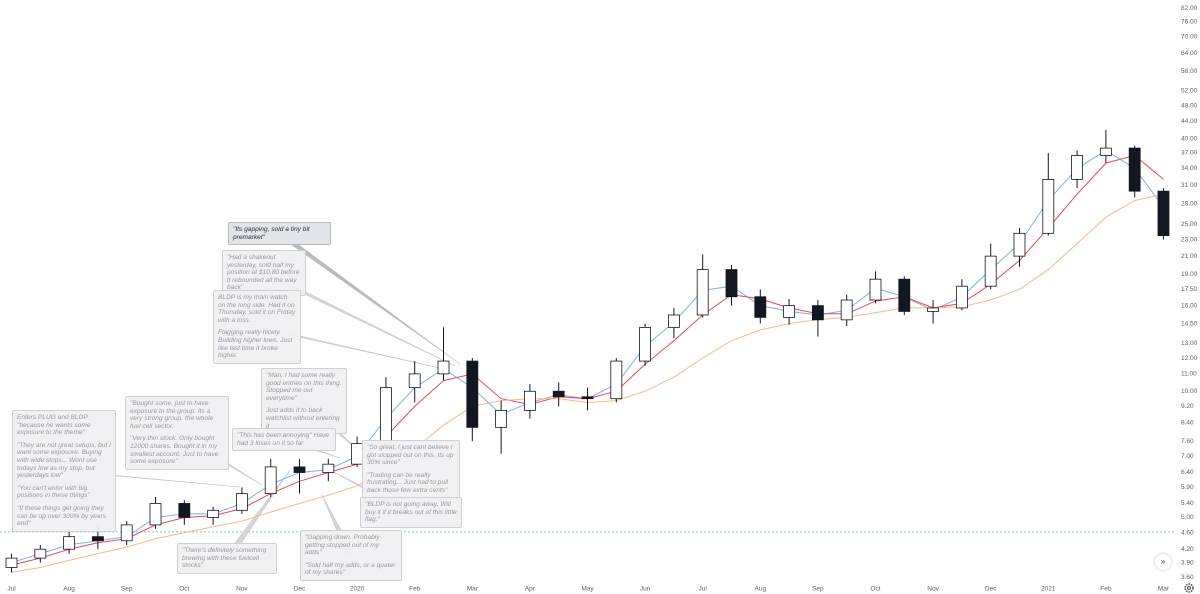  Describe the element at coordinates (1189, 323) in the screenshot. I see `y-tick-label: 14.50` at that location.